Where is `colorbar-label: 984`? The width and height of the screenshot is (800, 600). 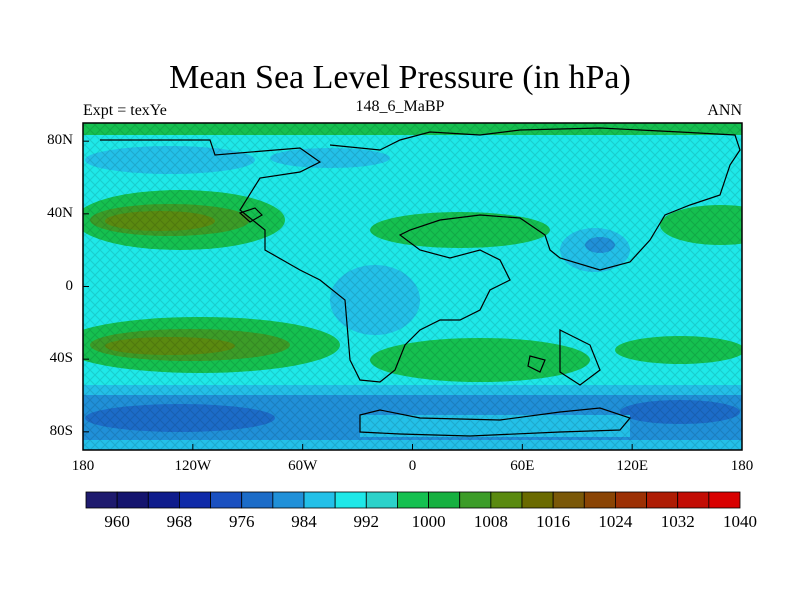 colorbar-label: 984 is located at coordinates (304, 521).